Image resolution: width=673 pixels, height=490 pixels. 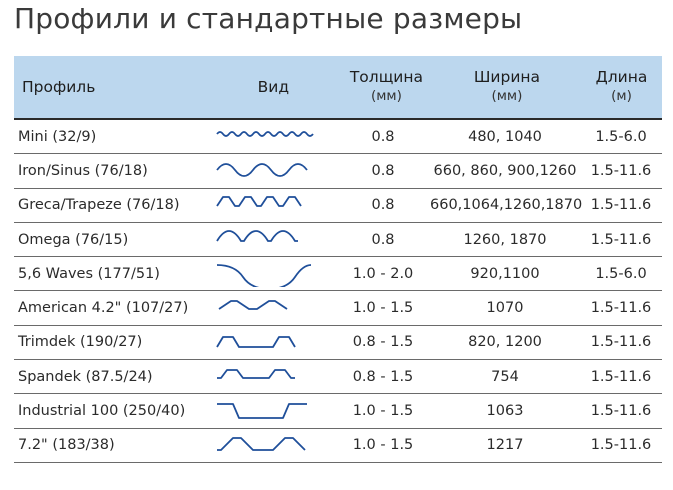 What do you see at coordinates (505, 170) in the screenshot?
I see `width-value: 660, 860, 900,1260` at bounding box center [505, 170].